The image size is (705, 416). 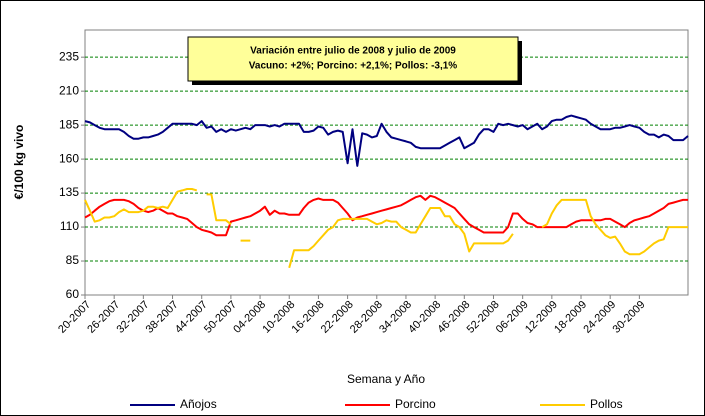 What do you see at coordinates (69, 192) in the screenshot?
I see `y-tick-label: 135` at bounding box center [69, 192].